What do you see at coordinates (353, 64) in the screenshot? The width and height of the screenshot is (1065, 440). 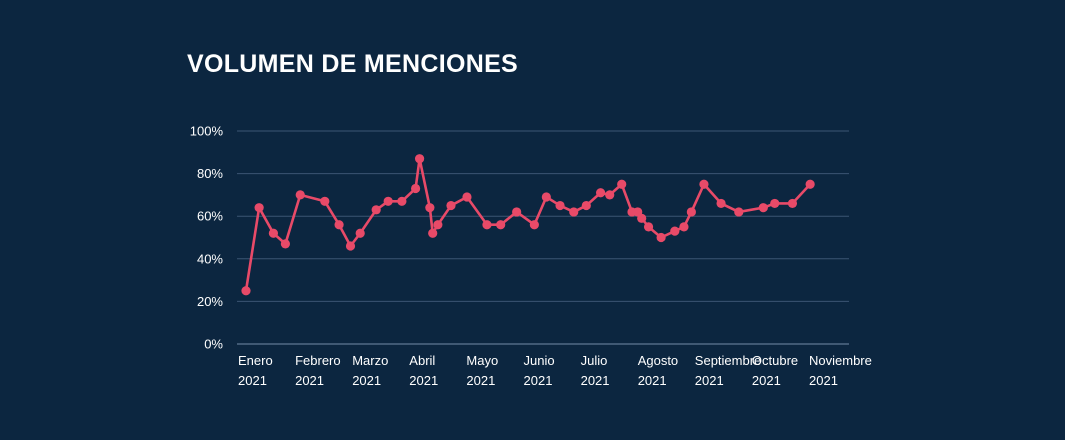 I see `chart-title: VOLUMEN DE MENCIONES` at bounding box center [353, 64].